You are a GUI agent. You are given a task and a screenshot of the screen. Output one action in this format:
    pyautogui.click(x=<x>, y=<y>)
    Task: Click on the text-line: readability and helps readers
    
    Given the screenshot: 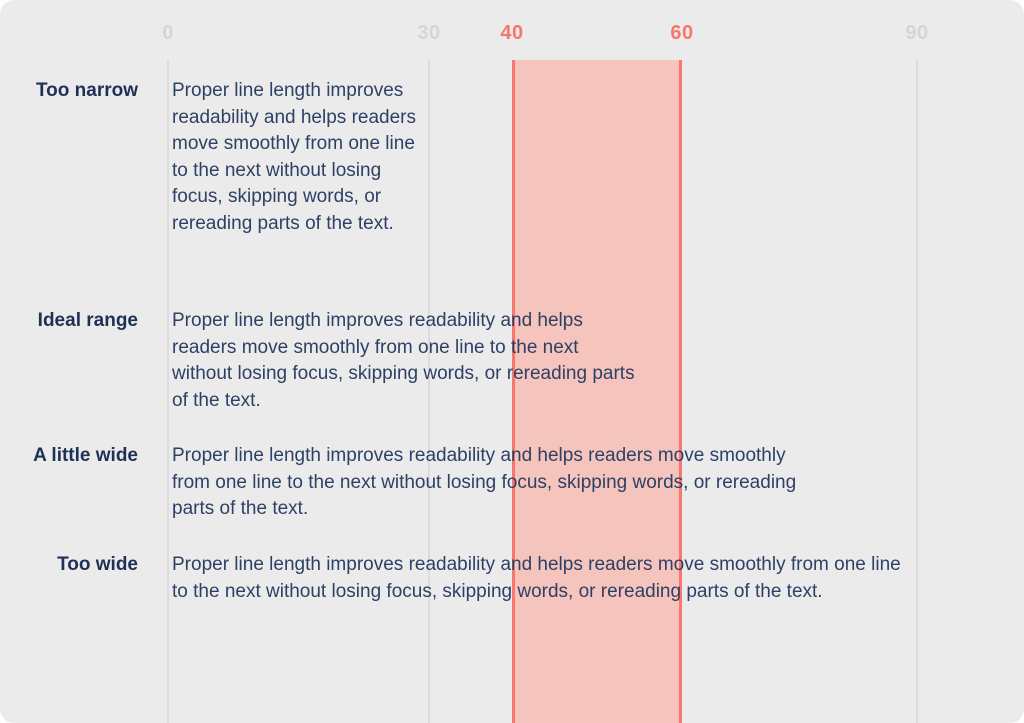 What is the action you would take?
    pyautogui.click(x=294, y=117)
    